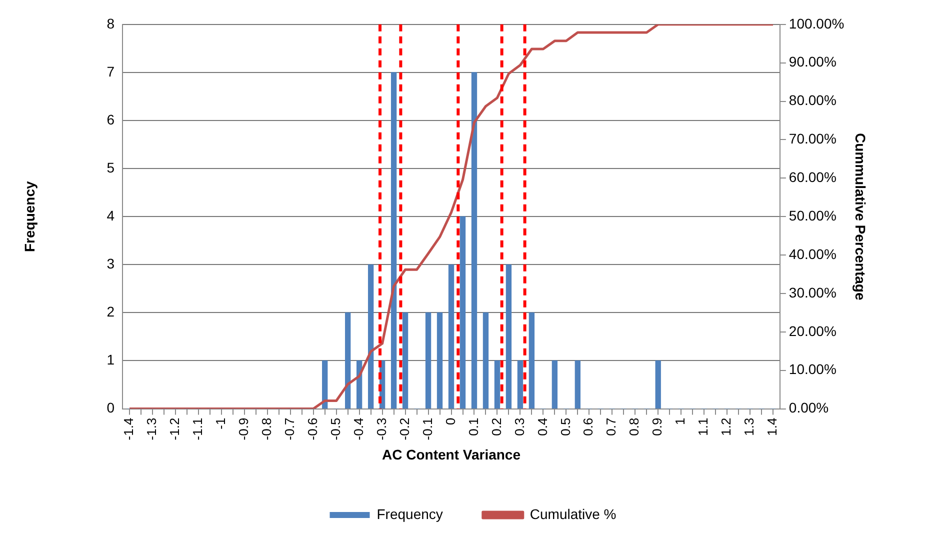 This screenshot has width=948, height=542. What do you see at coordinates (110, 167) in the screenshot?
I see `y-tick-label: 5` at bounding box center [110, 167].